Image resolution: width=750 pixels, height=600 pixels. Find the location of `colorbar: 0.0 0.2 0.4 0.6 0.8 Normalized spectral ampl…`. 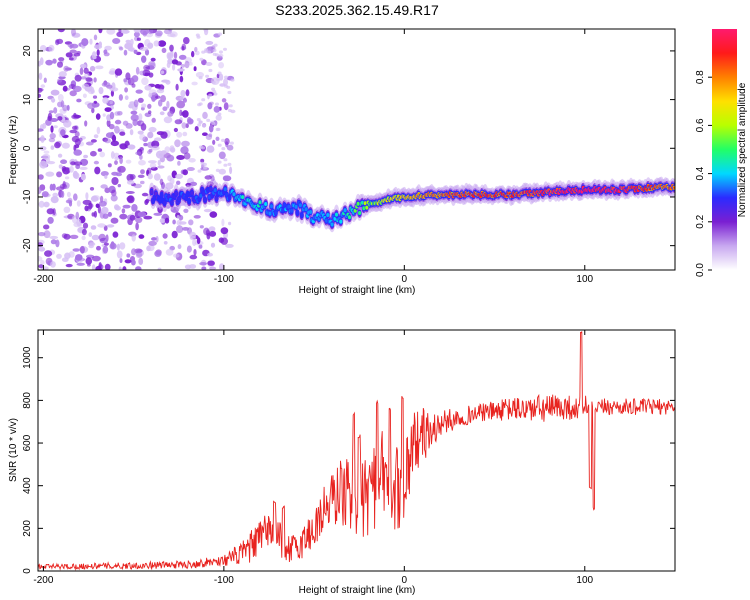

colorbar: 0.0 0.2 0.4 0.6 0.8 Normalized spectral ampl… is located at coordinates (721, 153).